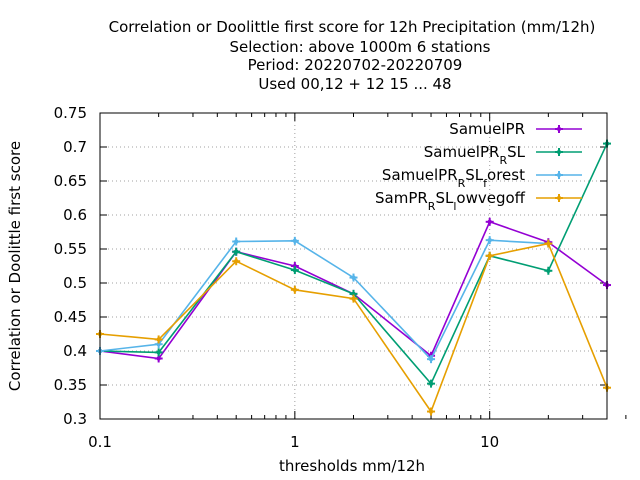 The image size is (640, 480). Describe the element at coordinates (453, 178) in the screenshot. I see `legend-label: SamuelPRRSLforest` at that location.